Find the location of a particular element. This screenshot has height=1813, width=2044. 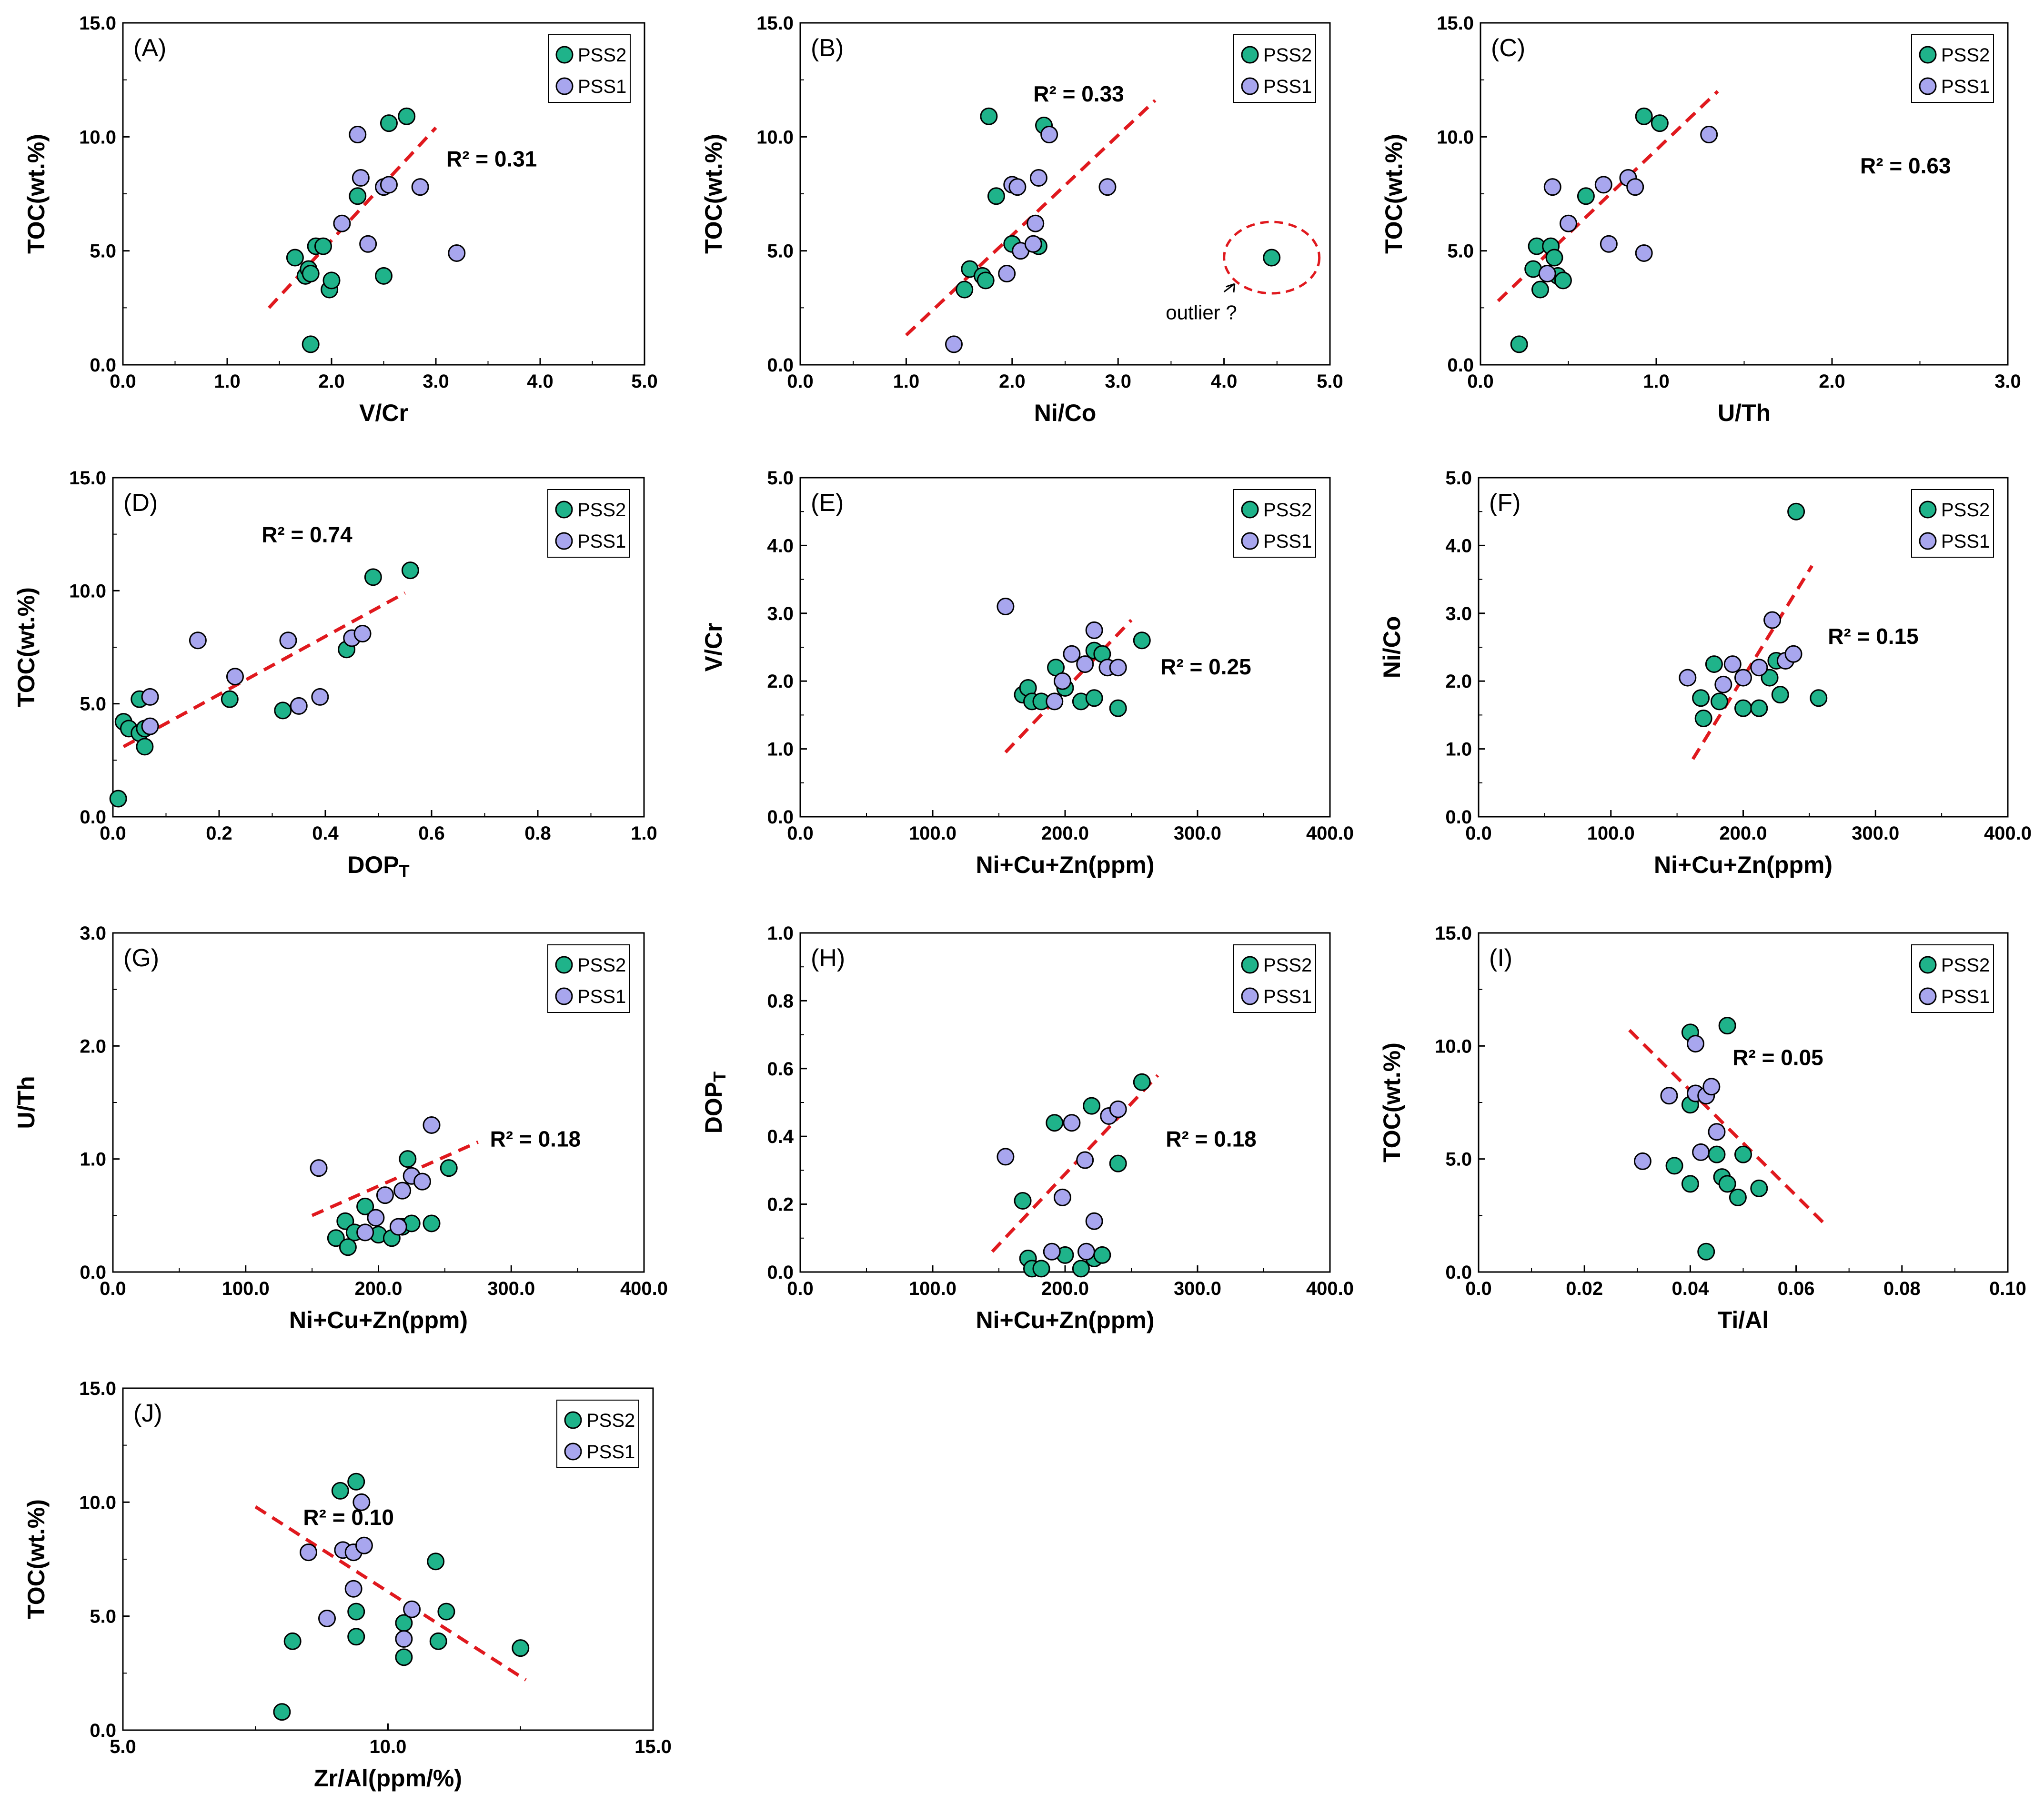

y-tick-label: 0.4 is located at coordinates (780, 1137).